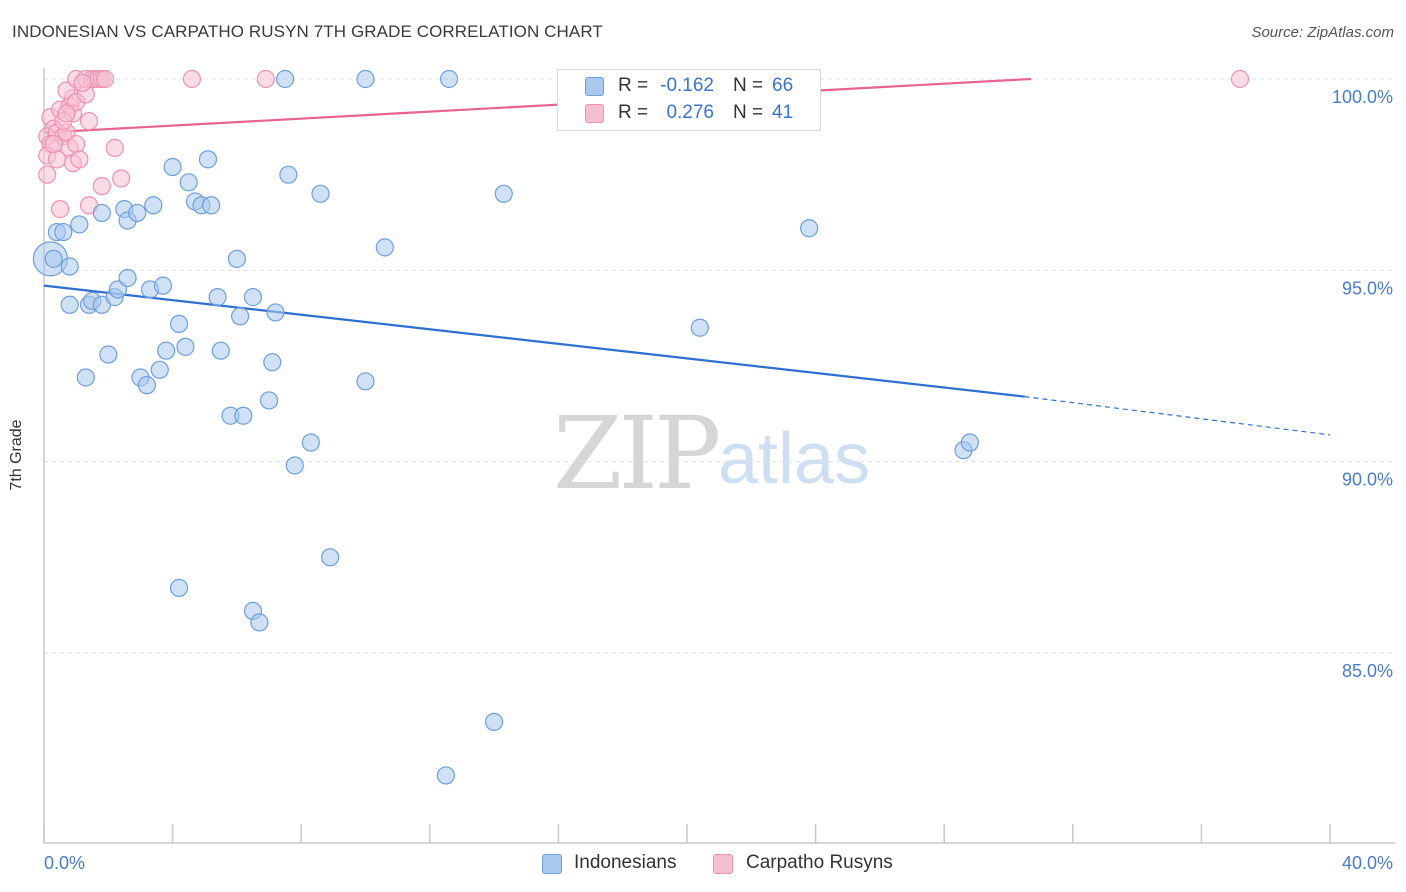  Describe the element at coordinates (1367, 288) in the screenshot. I see `y-tick-label: 95.0%` at that location.